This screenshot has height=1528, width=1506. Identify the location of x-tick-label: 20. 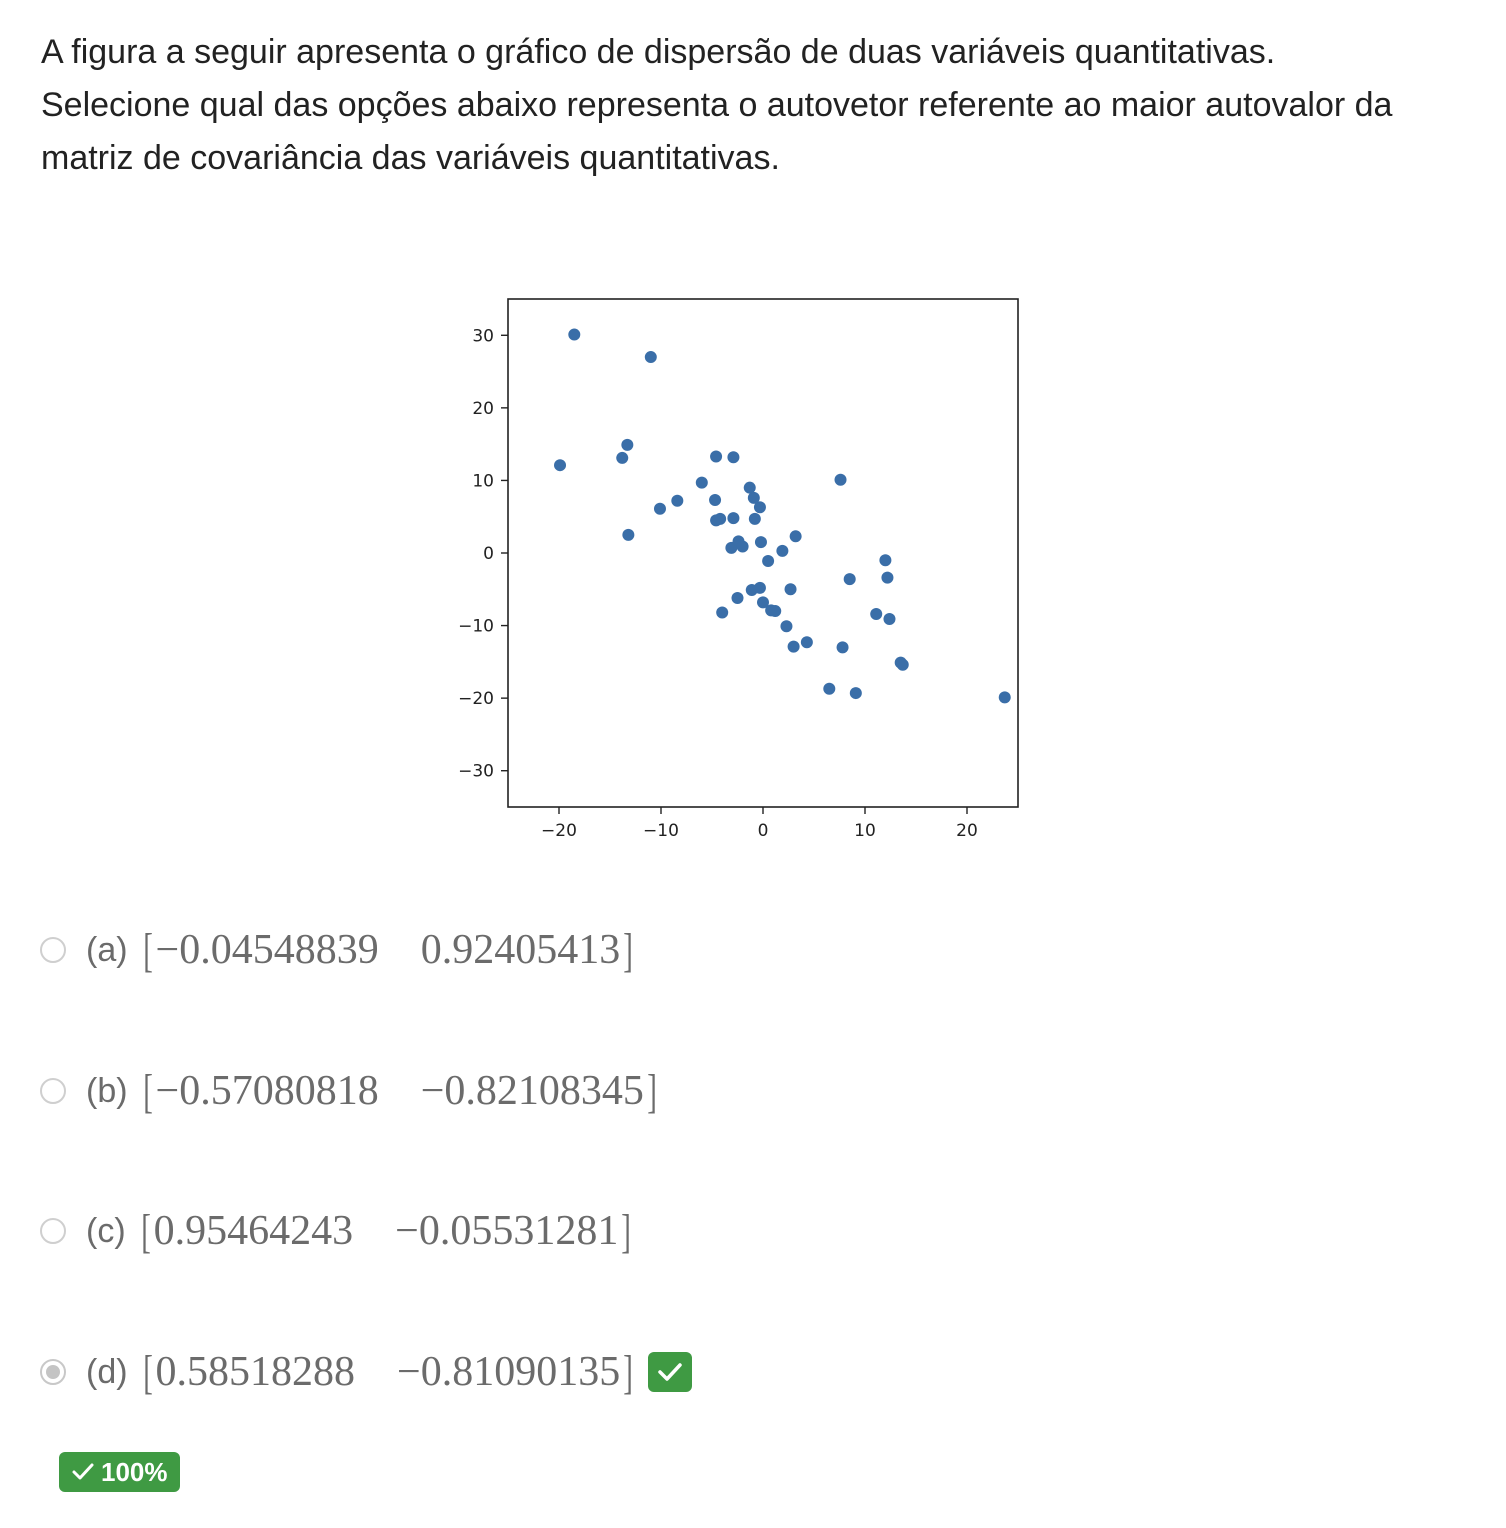
(967, 831).